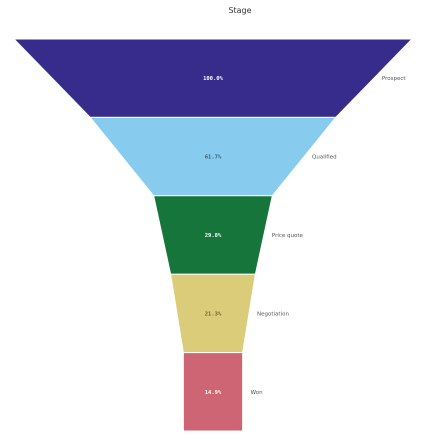 This screenshot has width=437, height=443. What do you see at coordinates (257, 393) in the screenshot?
I see `category-label-won: Won` at bounding box center [257, 393].